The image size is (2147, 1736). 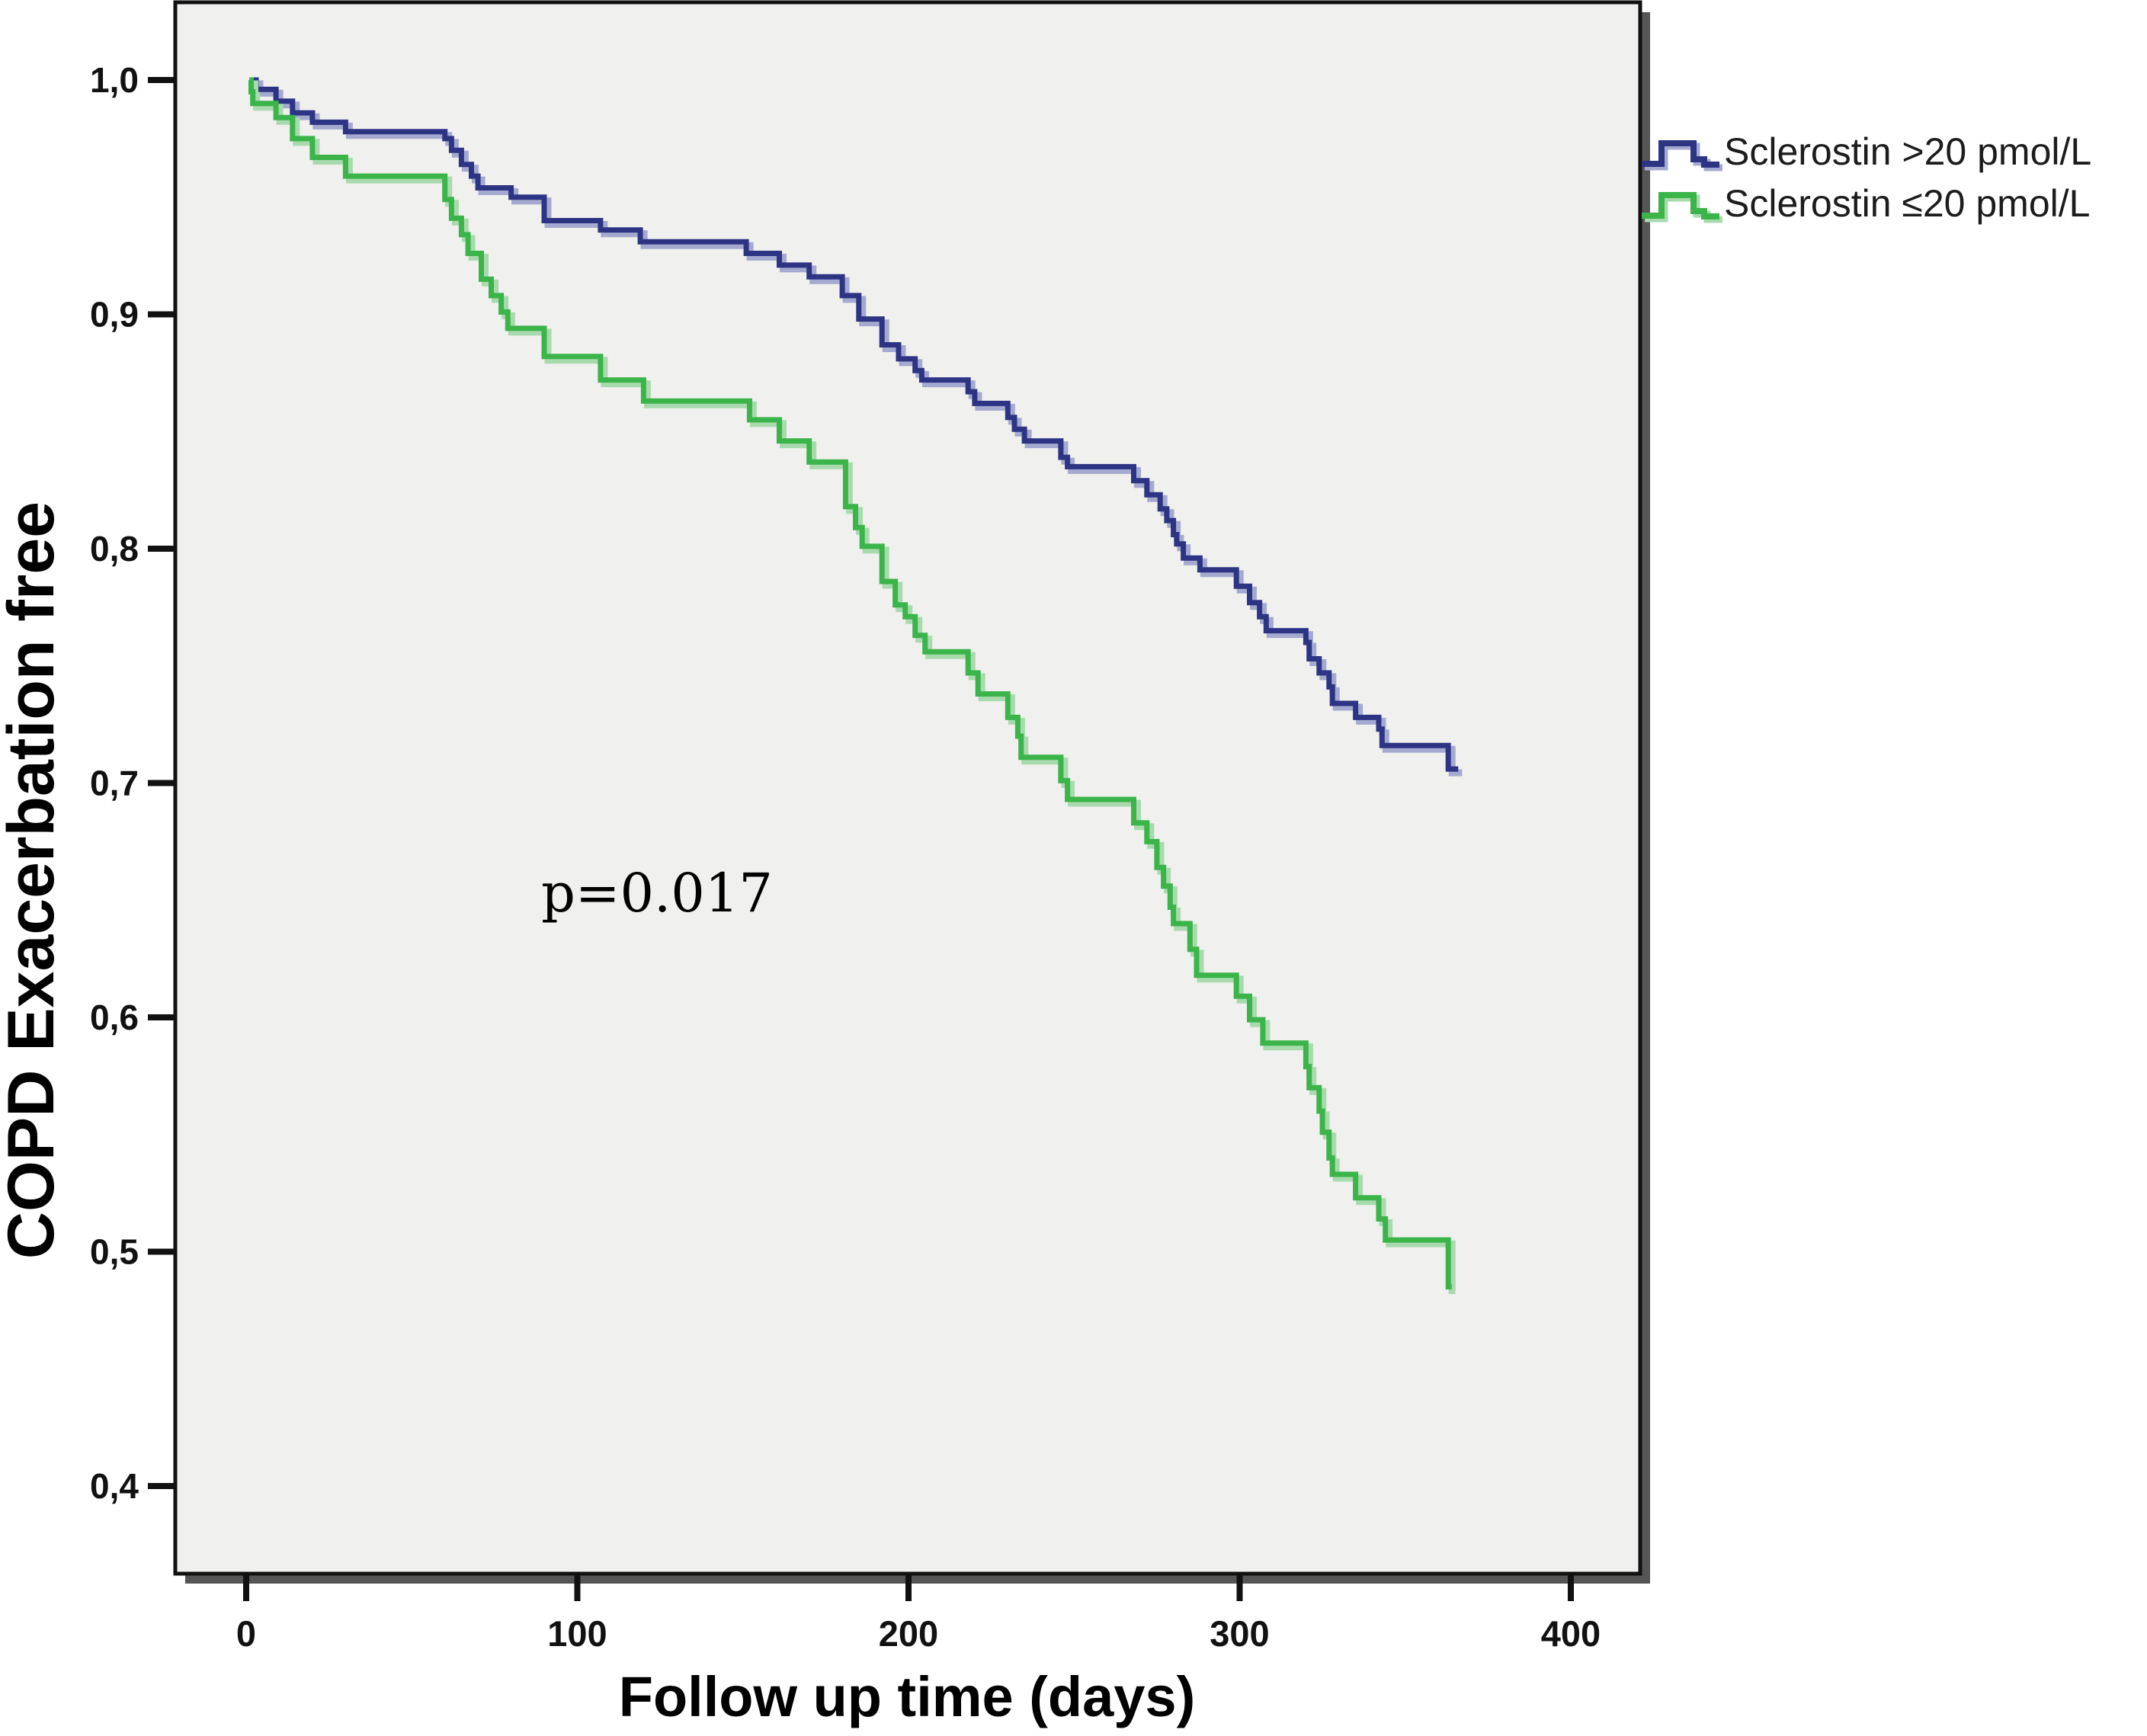 What do you see at coordinates (908, 1633) in the screenshot?
I see `x-tick-label: 200` at bounding box center [908, 1633].